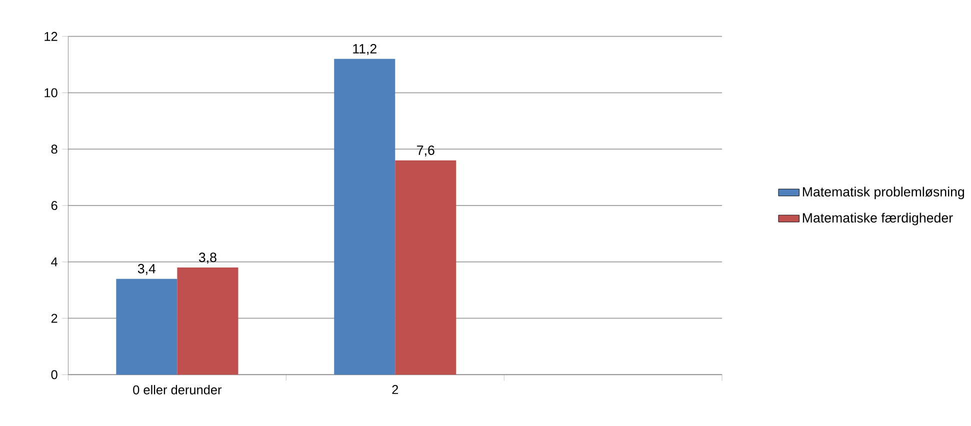 The height and width of the screenshot is (426, 971). What do you see at coordinates (147, 270) in the screenshot?
I see `data-label: 3,4` at bounding box center [147, 270].